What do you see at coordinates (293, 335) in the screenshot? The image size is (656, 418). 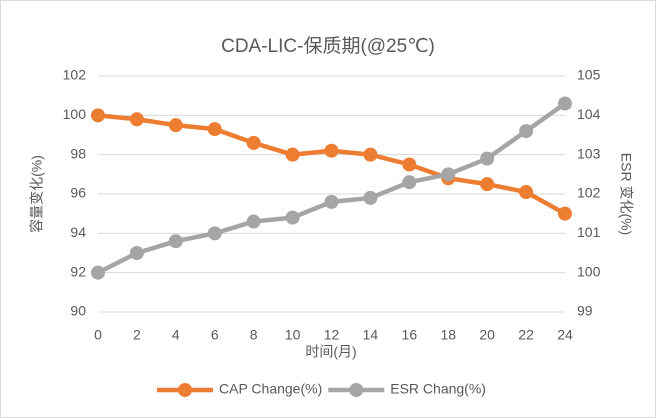 I see `x-tick-label: 10` at bounding box center [293, 335].